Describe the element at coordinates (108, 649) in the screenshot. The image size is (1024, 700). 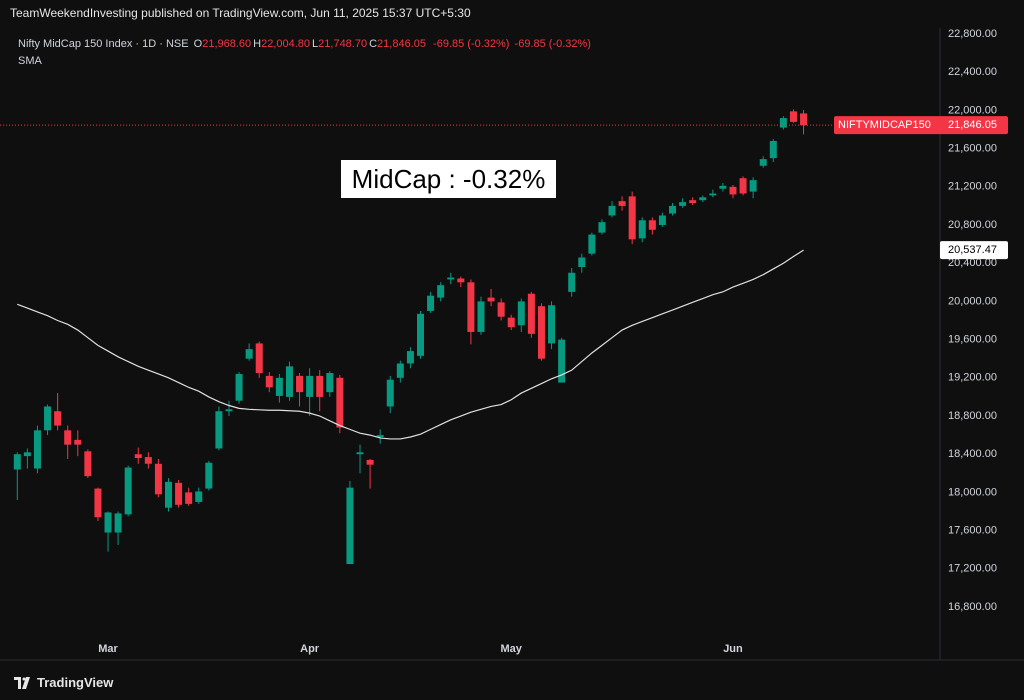
I see `x-tick-label: Mar` at that location.